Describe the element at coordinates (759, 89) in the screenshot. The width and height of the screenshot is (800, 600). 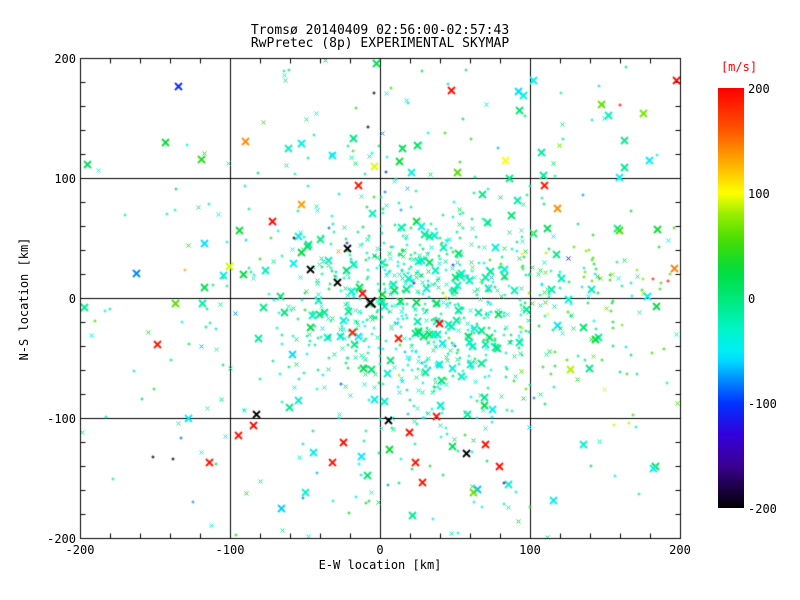
I see `colorbar-tick-label: 200` at that location.